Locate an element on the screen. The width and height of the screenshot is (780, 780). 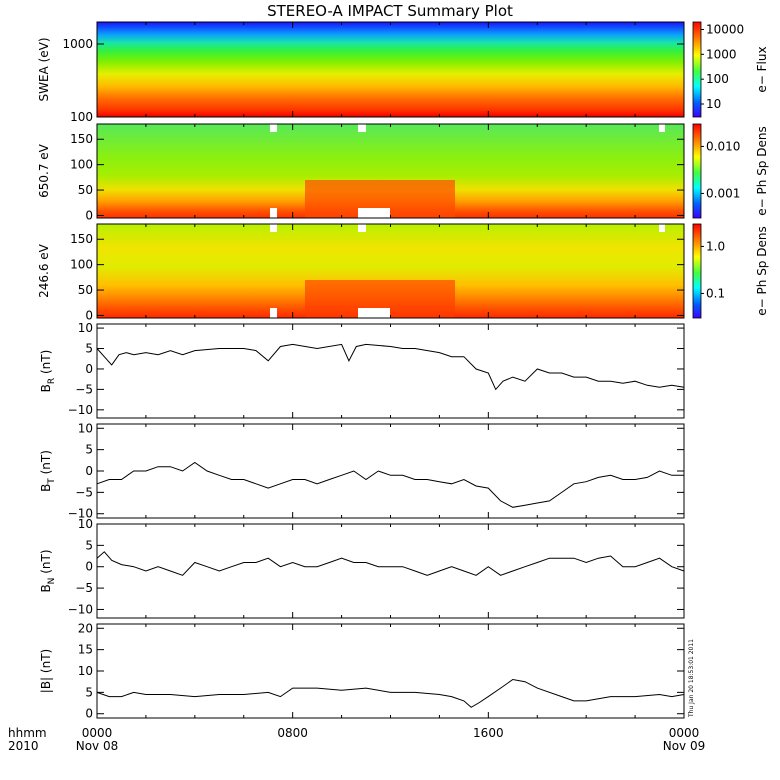
pad246-colorbar-swatch is located at coordinates (697, 271).